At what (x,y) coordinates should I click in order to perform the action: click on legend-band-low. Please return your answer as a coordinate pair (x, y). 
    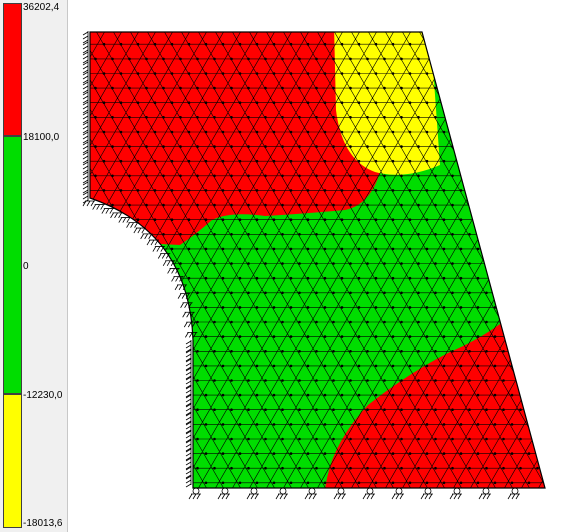
    Looking at the image, I should click on (12, 461).